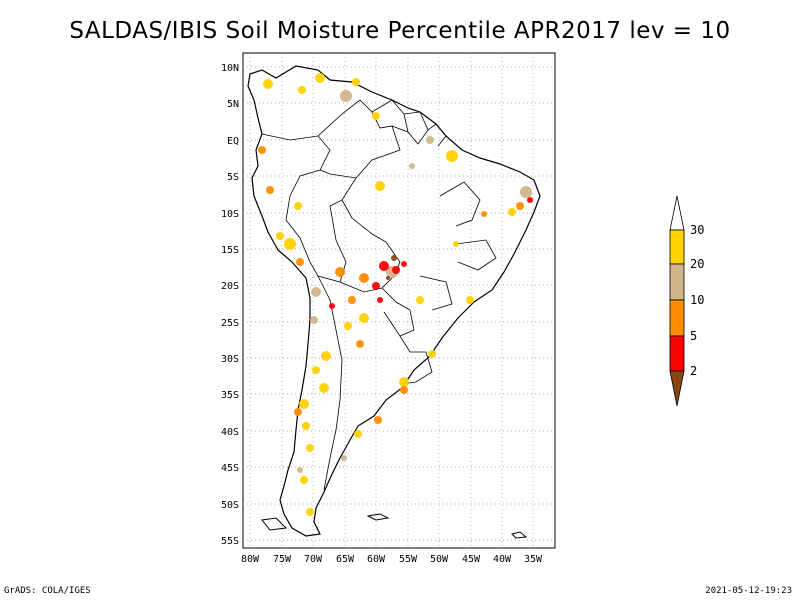 Image resolution: width=800 pixels, height=600 pixels. I want to click on lat-label: 15S, so click(230, 250).